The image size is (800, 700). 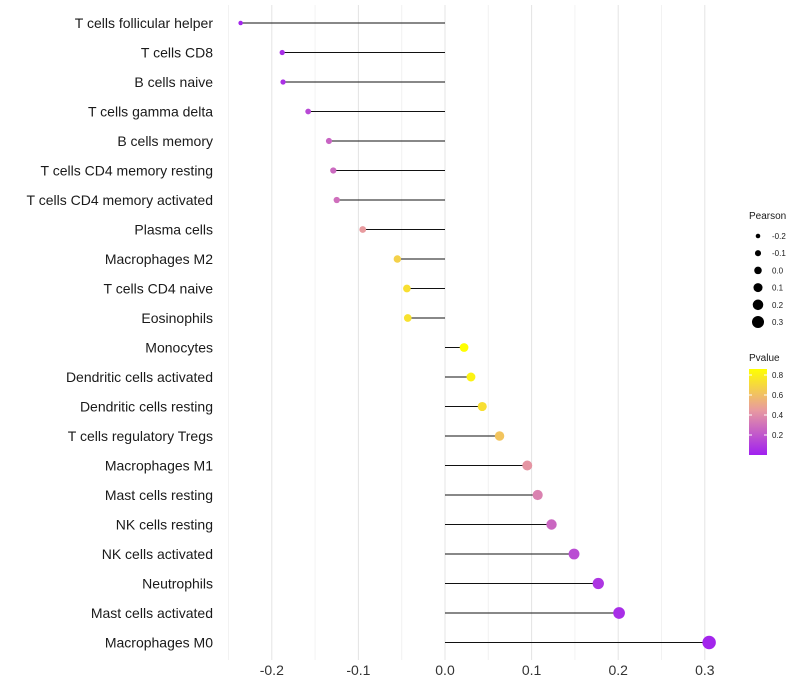 What do you see at coordinates (159, 495) in the screenshot?
I see `category-label: Mast cells resting` at bounding box center [159, 495].